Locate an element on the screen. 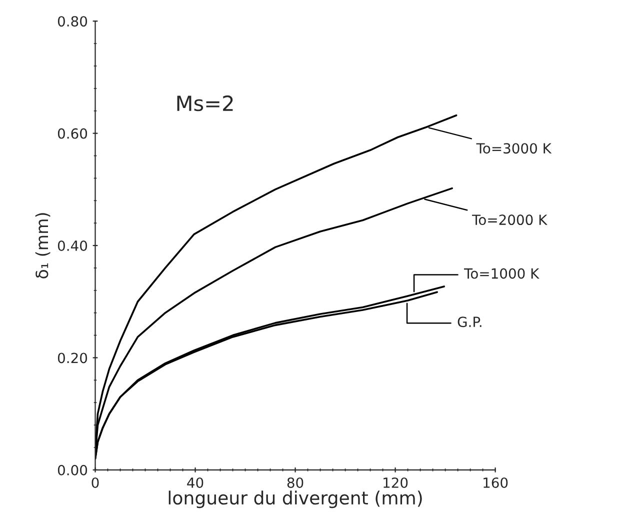 The image size is (635, 528). y-tick-label: 0.60 is located at coordinates (73, 133).